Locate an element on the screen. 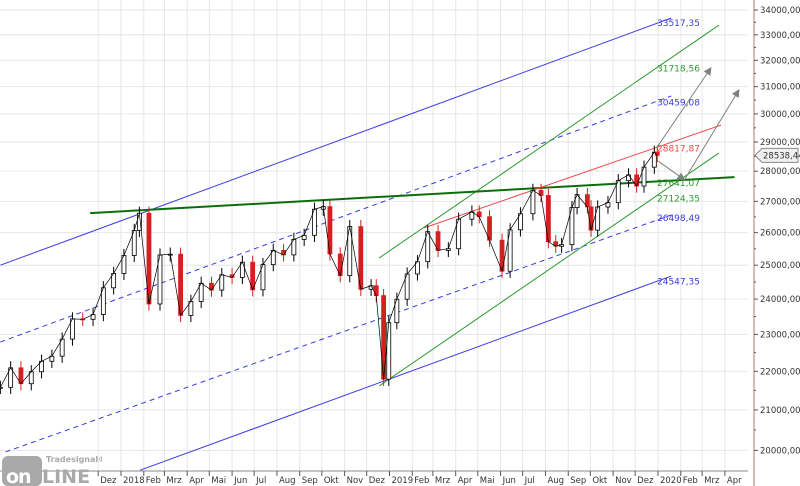 The image size is (800, 486). x-tick-label: 2018 is located at coordinates (134, 481).